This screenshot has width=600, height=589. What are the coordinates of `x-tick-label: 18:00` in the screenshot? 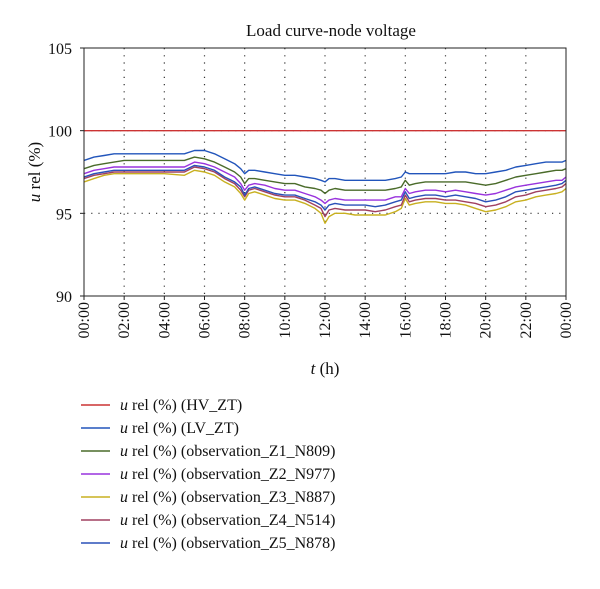 It's located at (446, 320).